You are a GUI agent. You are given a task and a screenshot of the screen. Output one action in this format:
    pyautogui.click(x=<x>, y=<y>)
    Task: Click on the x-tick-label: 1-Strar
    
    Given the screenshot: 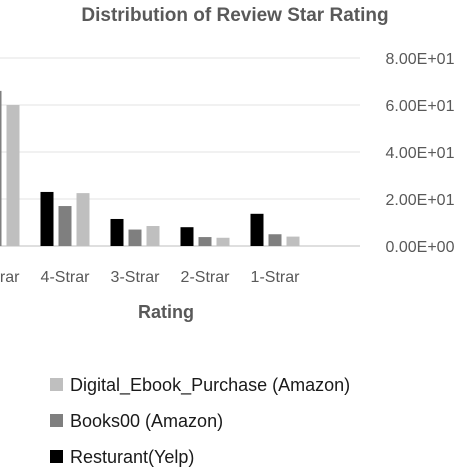 What is the action you would take?
    pyautogui.click(x=276, y=277)
    